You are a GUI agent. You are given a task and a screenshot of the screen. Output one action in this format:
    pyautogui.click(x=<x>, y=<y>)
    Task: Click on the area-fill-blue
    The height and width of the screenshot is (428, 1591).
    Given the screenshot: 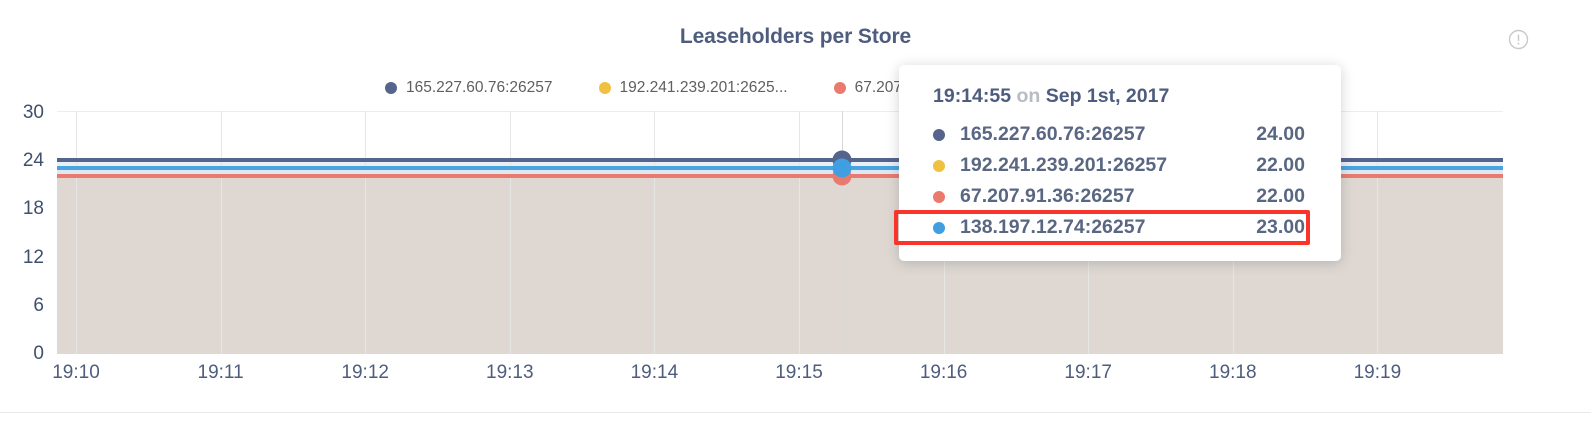 What is the action you would take?
    pyautogui.click(x=780, y=172)
    